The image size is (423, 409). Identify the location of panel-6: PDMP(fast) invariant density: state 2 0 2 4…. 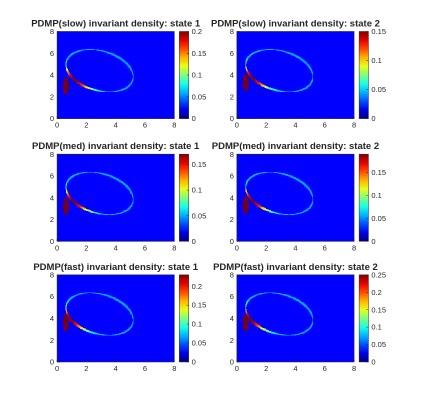
(299, 317).